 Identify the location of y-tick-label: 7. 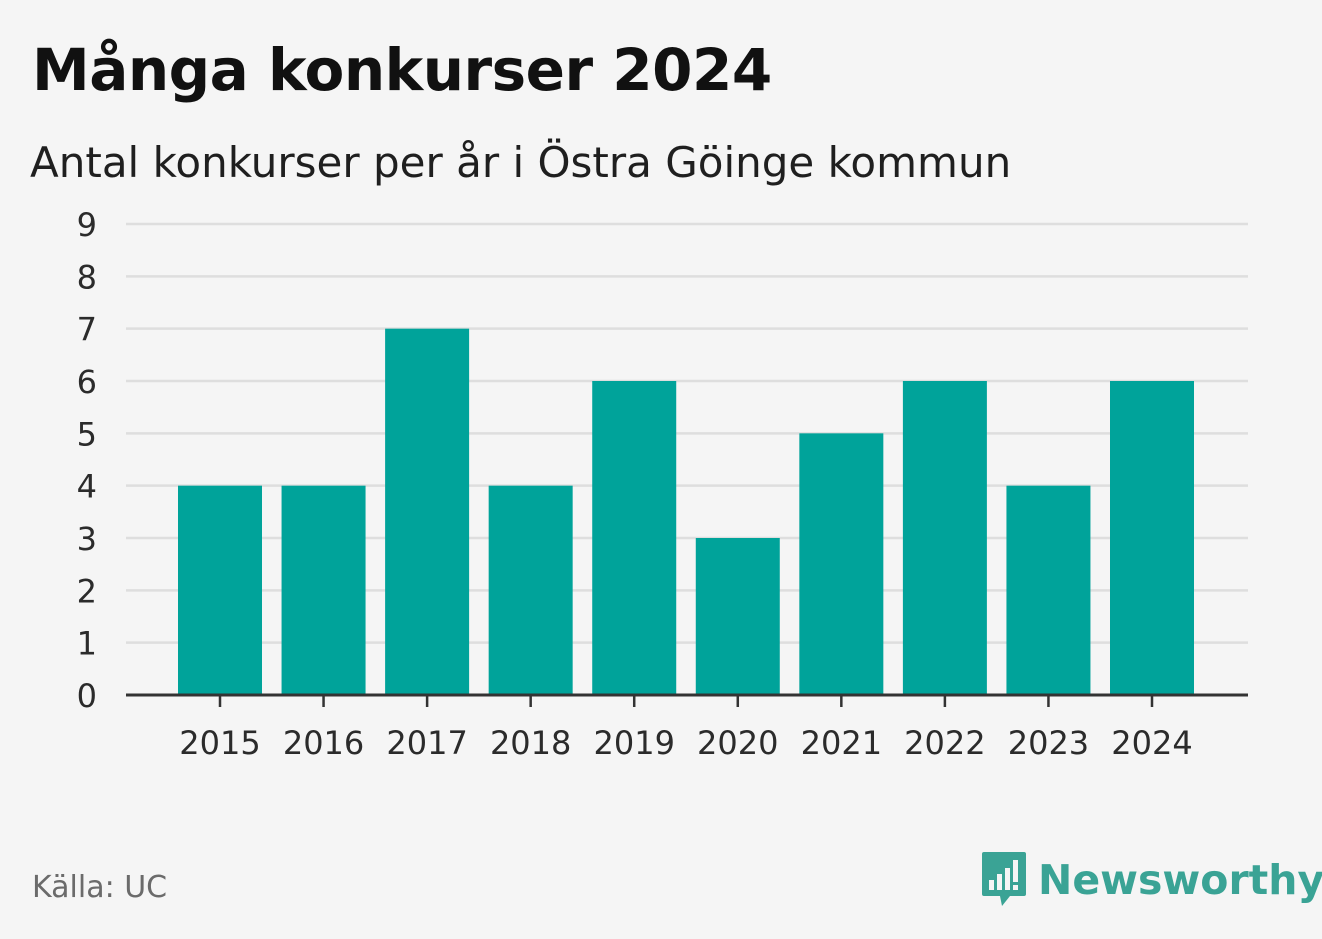
(87, 330).